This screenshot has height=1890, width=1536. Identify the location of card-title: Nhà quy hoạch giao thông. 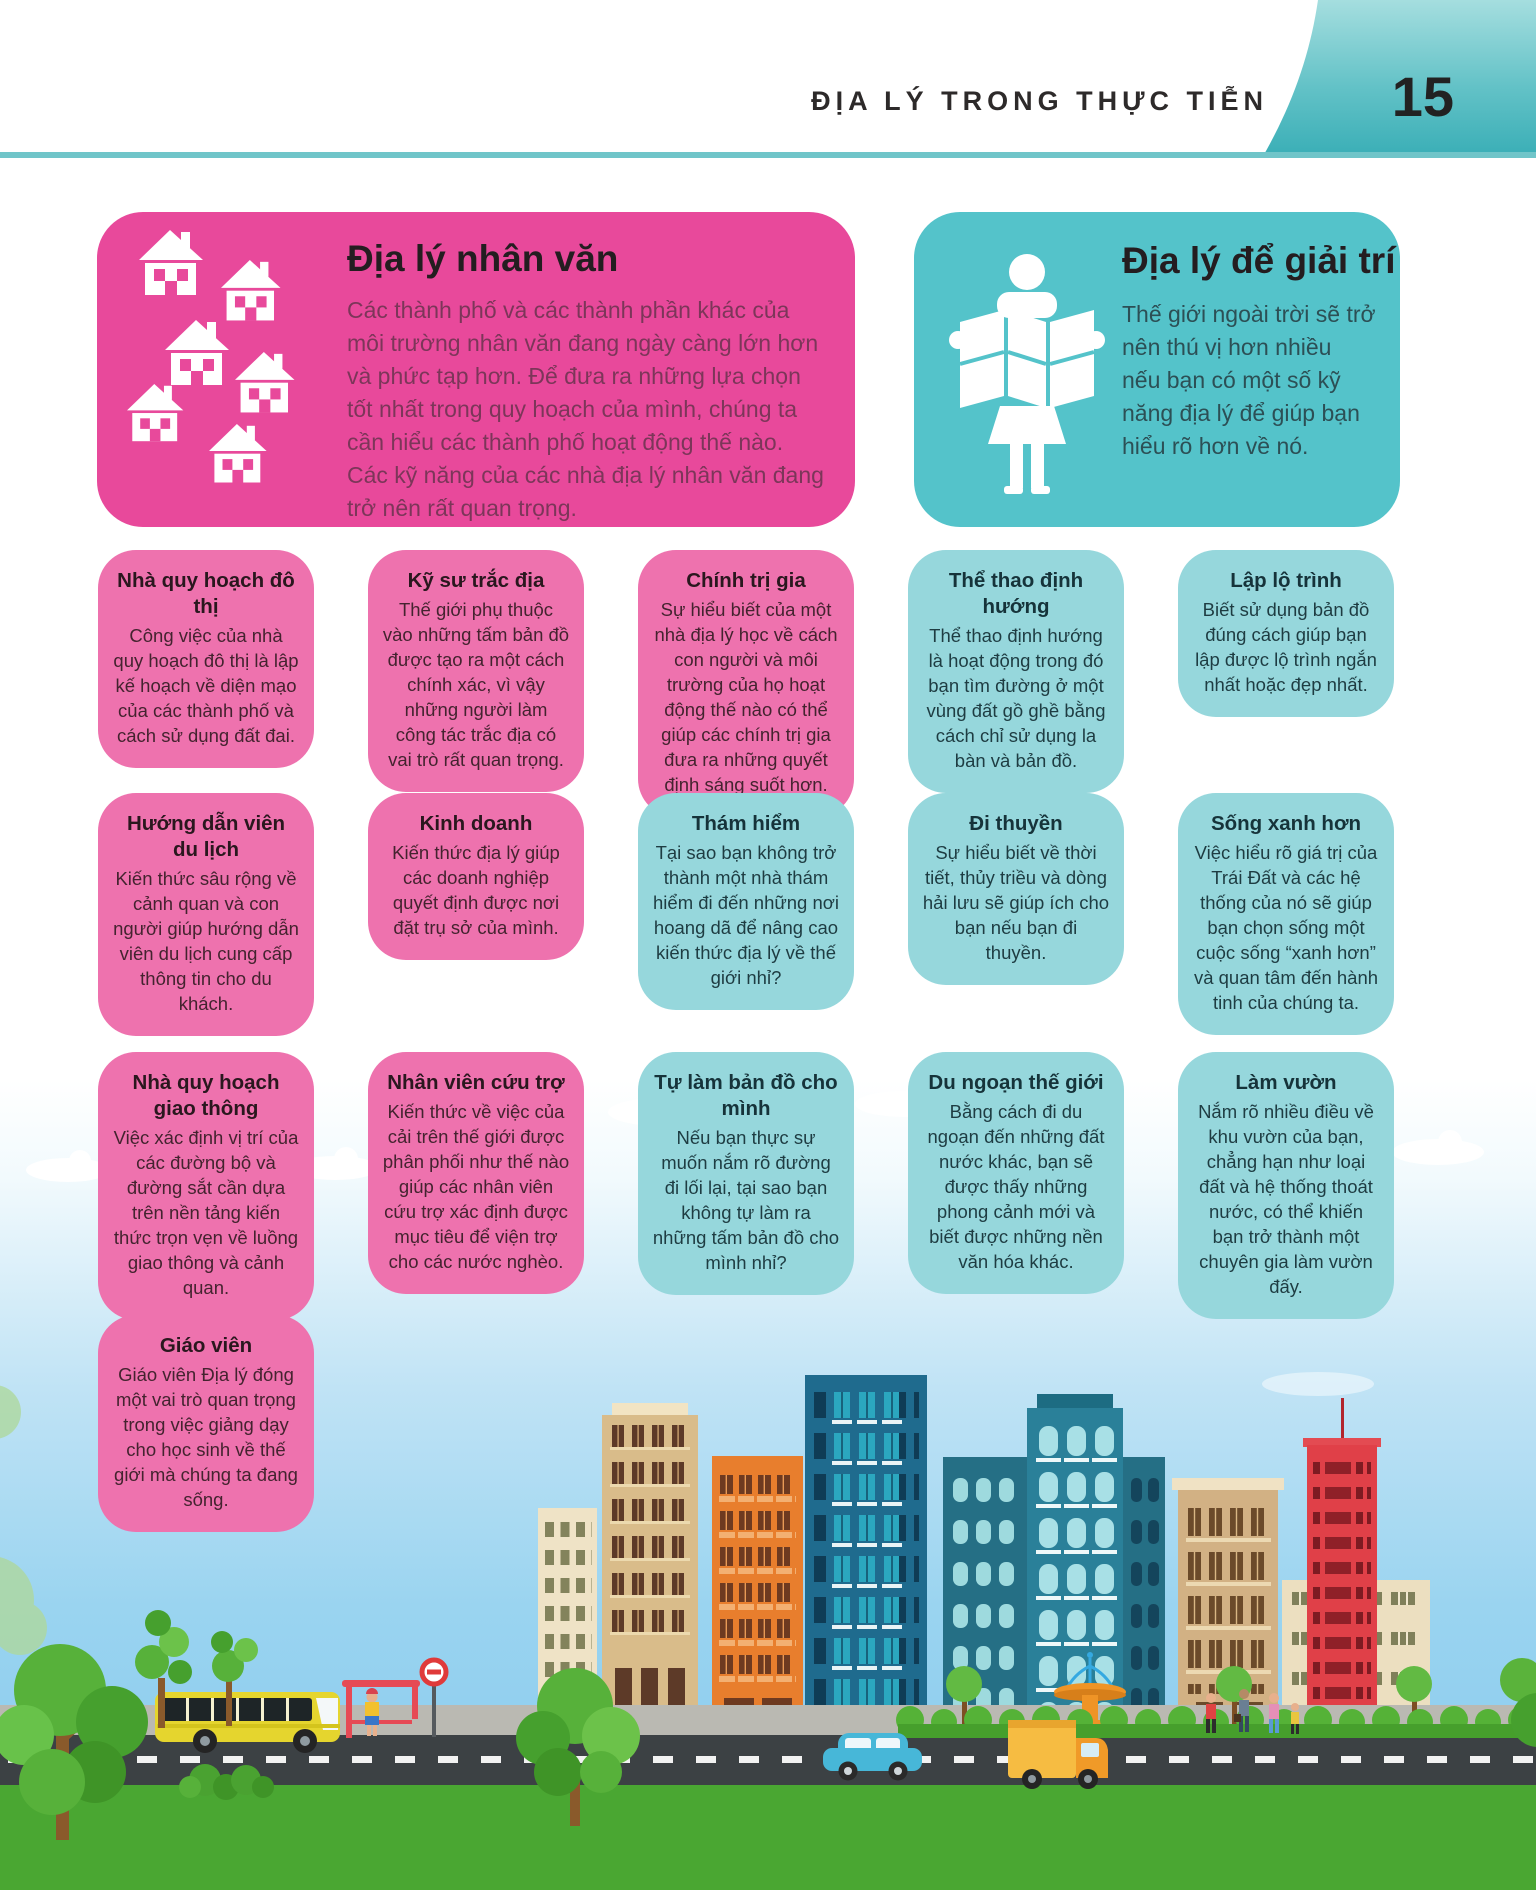
(206, 1095).